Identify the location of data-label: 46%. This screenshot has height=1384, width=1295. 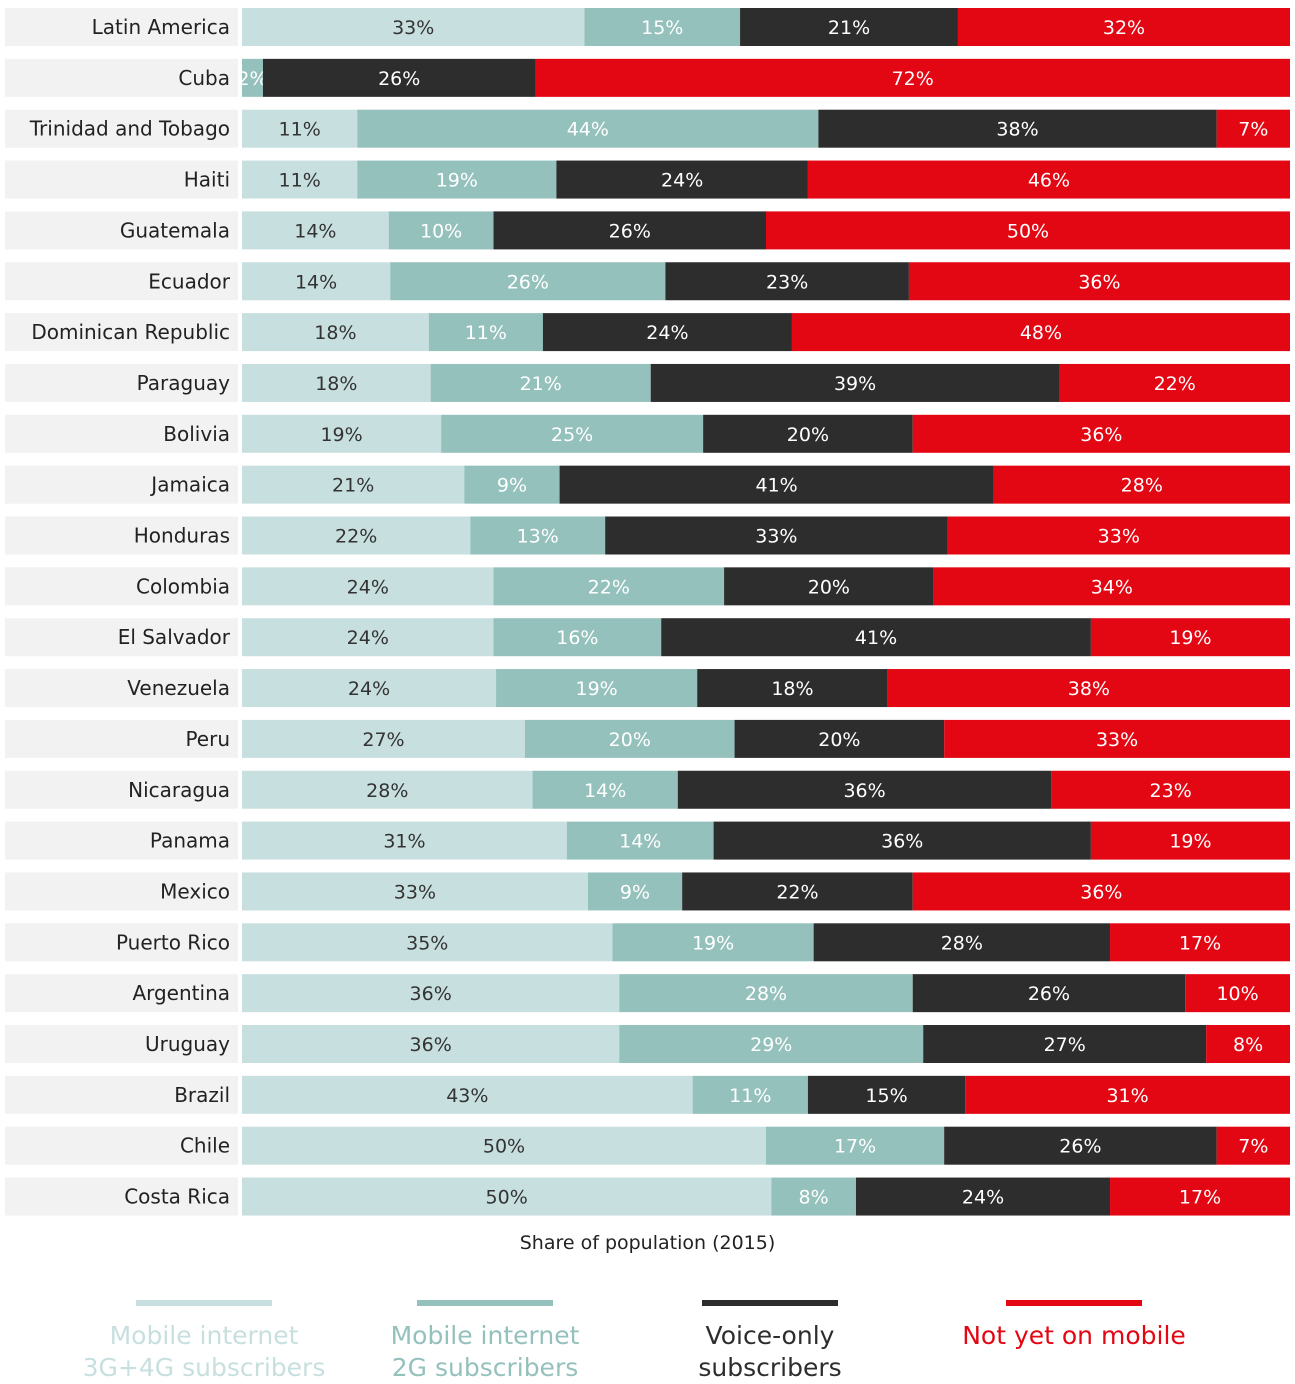
(1049, 181).